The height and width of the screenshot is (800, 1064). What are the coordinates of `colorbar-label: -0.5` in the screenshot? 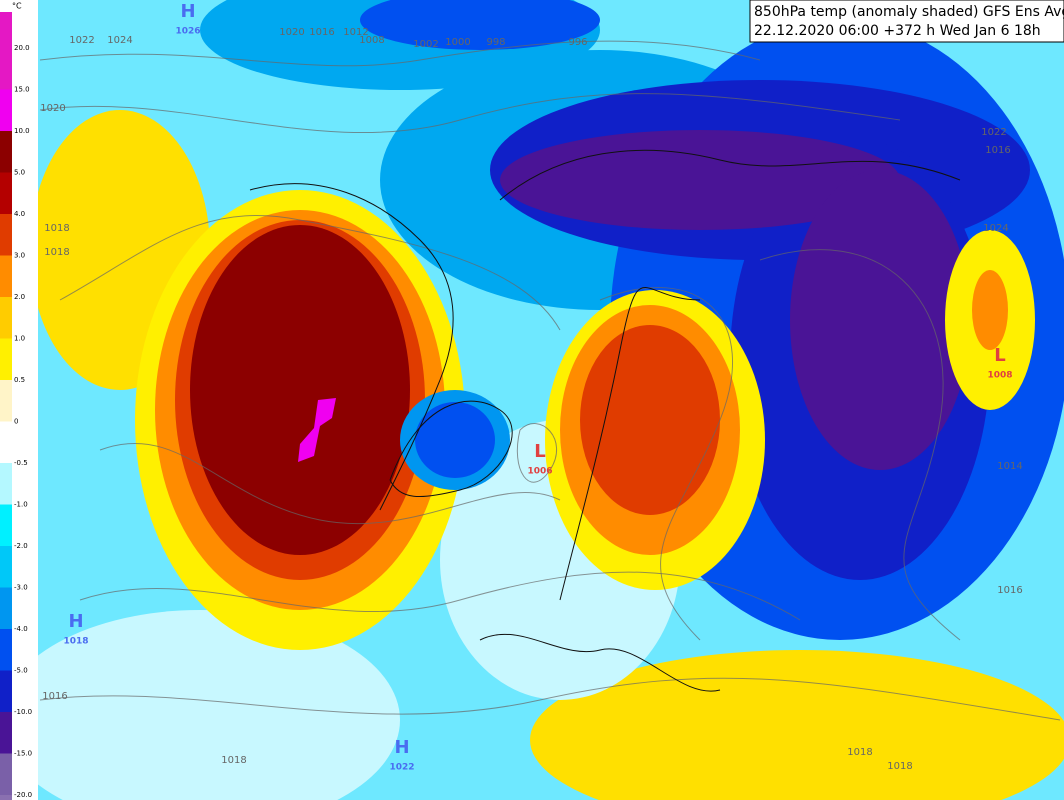 It's located at (21, 463).